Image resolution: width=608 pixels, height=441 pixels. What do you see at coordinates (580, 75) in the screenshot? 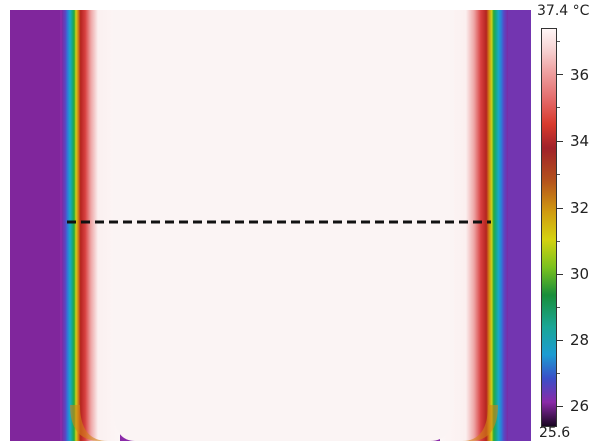
I see `scale-label-36: 36` at bounding box center [580, 75].